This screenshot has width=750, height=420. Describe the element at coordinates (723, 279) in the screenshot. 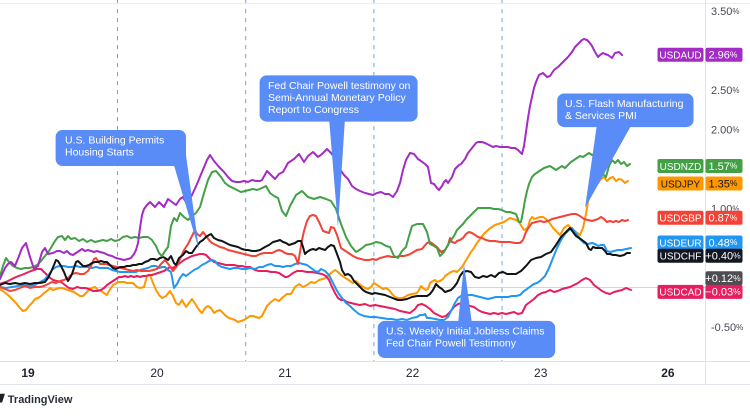

I see `svg-text: +0.12%` at that location.